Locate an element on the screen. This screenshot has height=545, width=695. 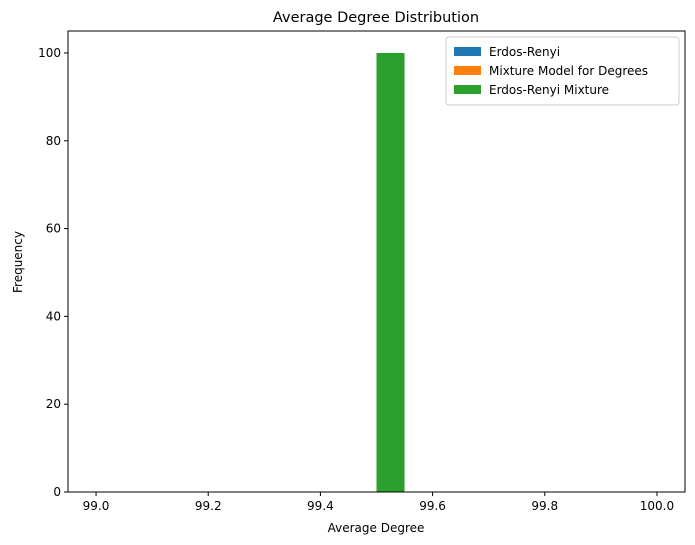
y-tick-label: 60 is located at coordinates (53, 229).